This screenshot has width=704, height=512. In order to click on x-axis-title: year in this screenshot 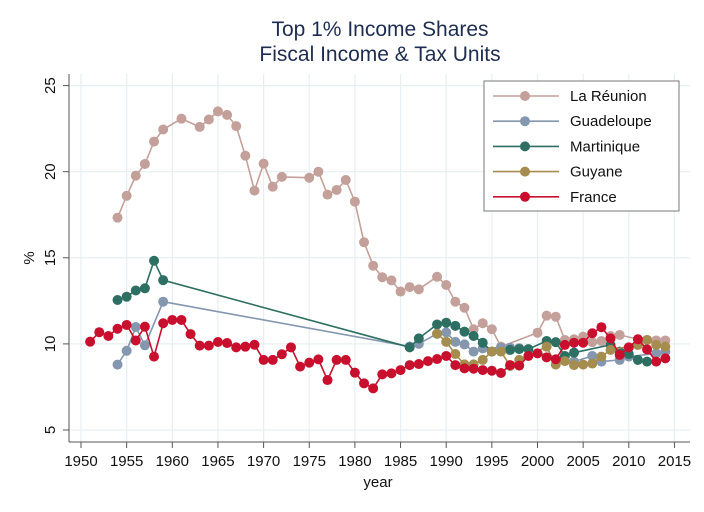, I will do `click(377, 482)`.